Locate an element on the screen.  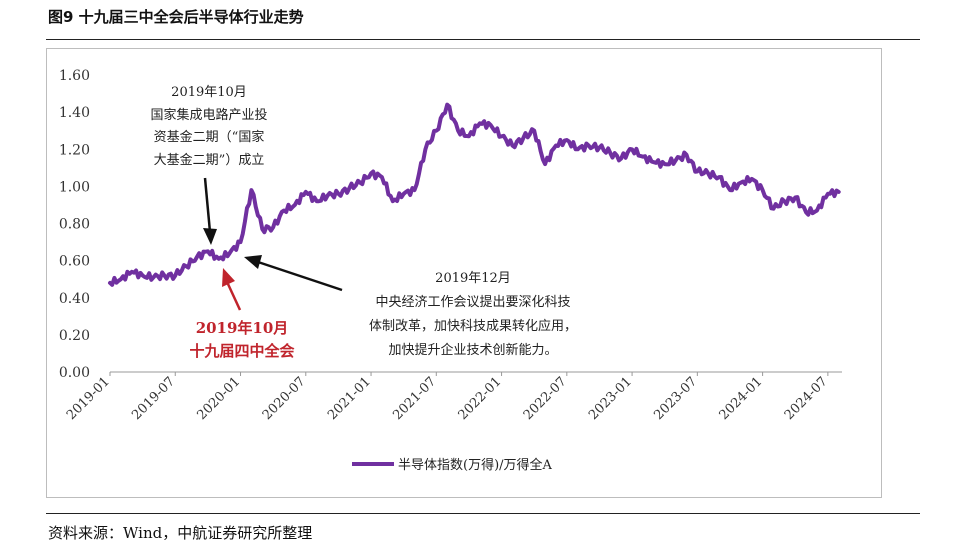
legend-label-semiconductor: 半导体指数(万得)/万得全A is located at coordinates (475, 465).